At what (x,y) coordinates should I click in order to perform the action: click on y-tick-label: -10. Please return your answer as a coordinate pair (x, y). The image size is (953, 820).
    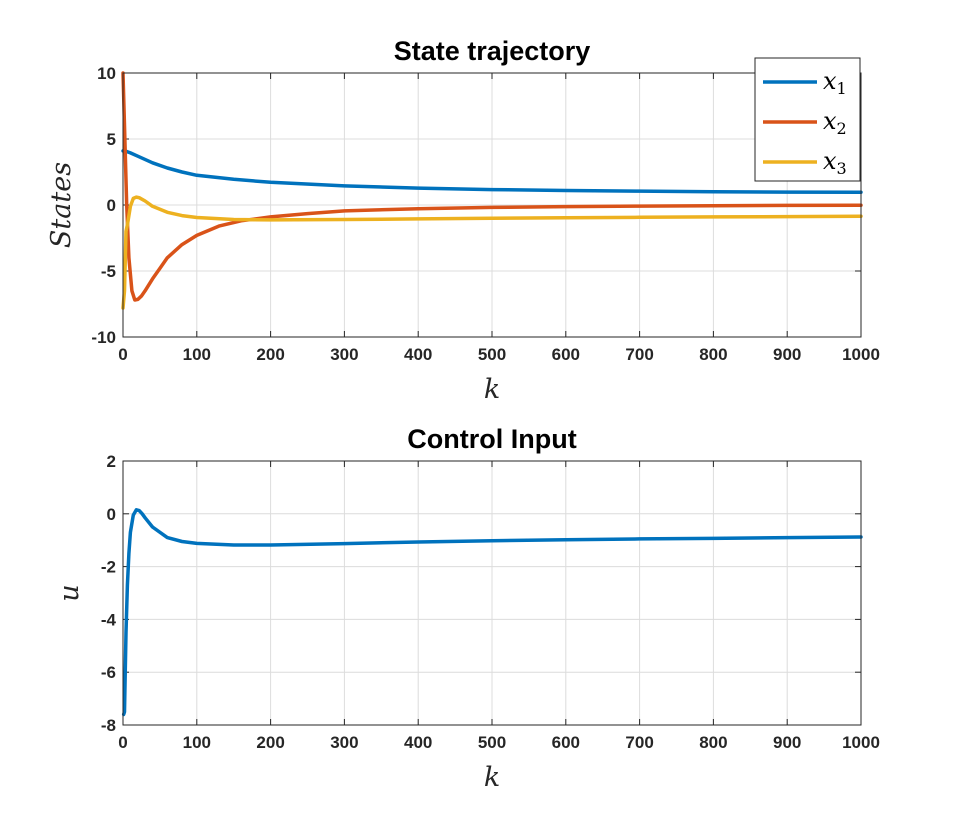
    Looking at the image, I should click on (103, 337).